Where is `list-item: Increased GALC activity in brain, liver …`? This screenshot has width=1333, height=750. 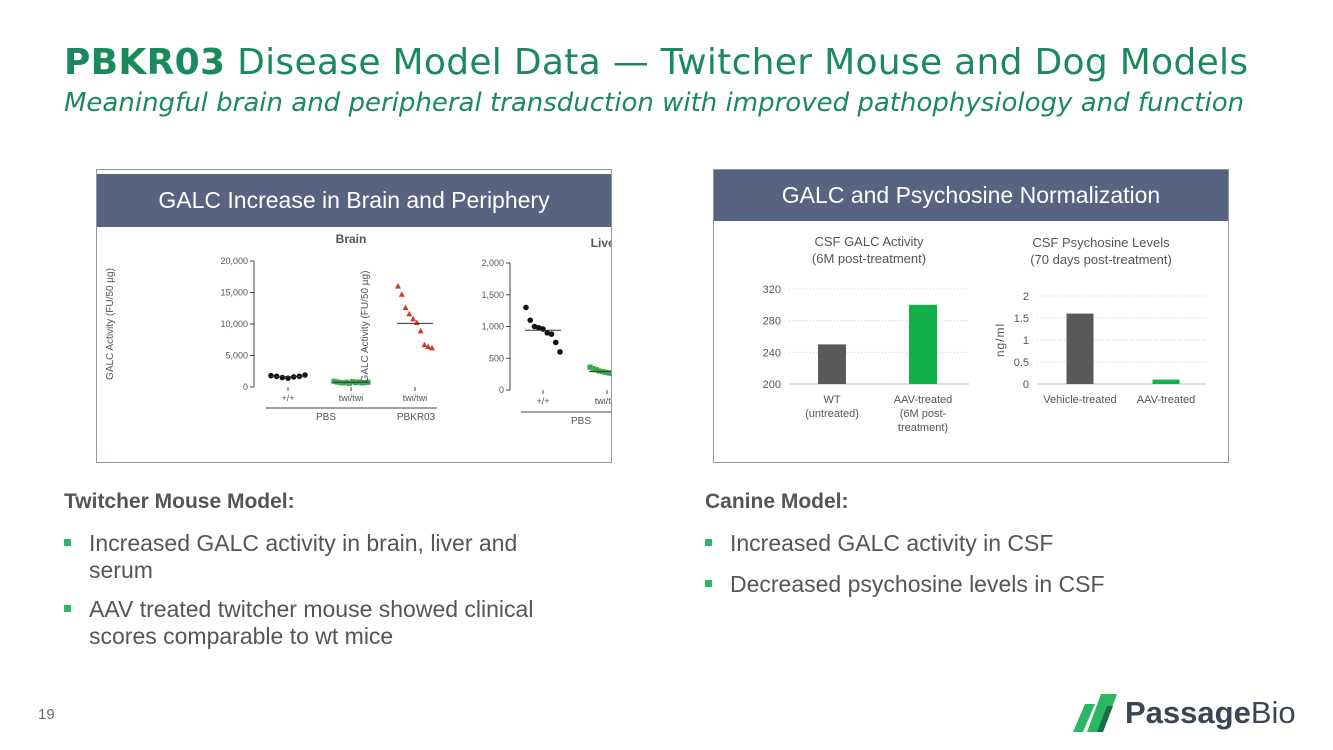 list-item: Increased GALC activity in brain, liver … is located at coordinates (324, 557).